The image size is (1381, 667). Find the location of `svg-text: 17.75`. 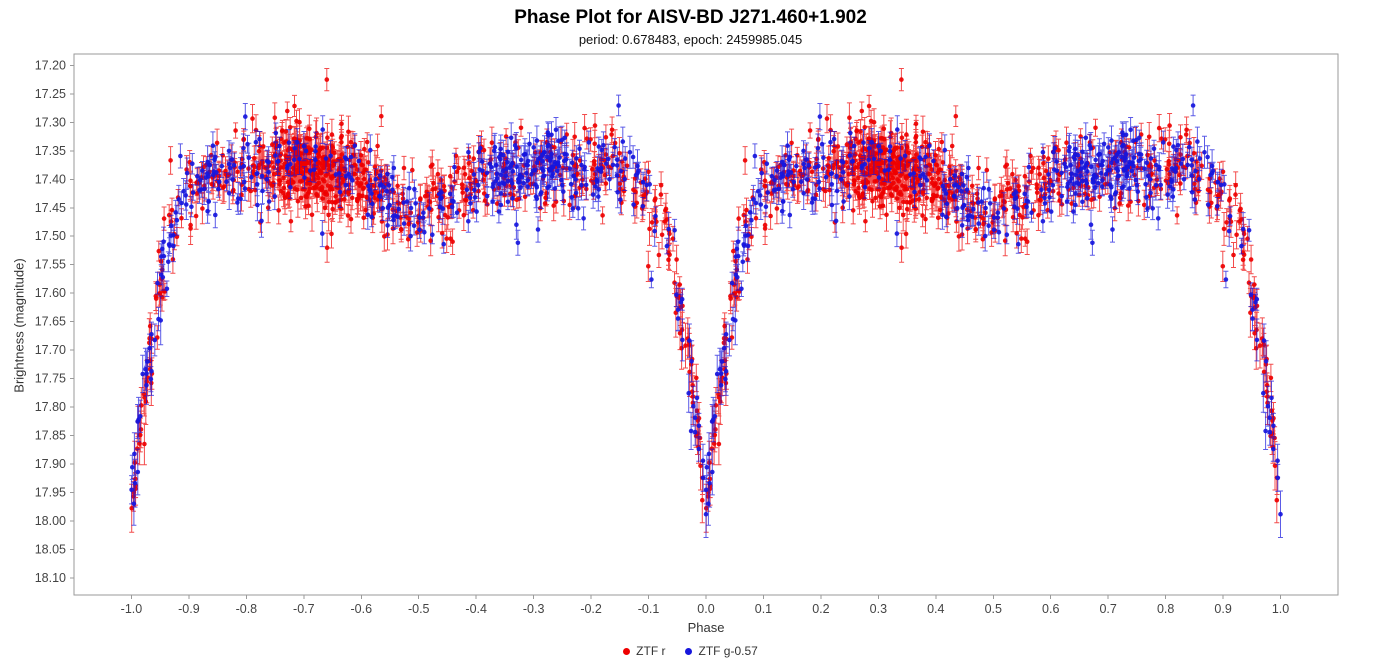

svg-text: 17.75 is located at coordinates (50, 379).